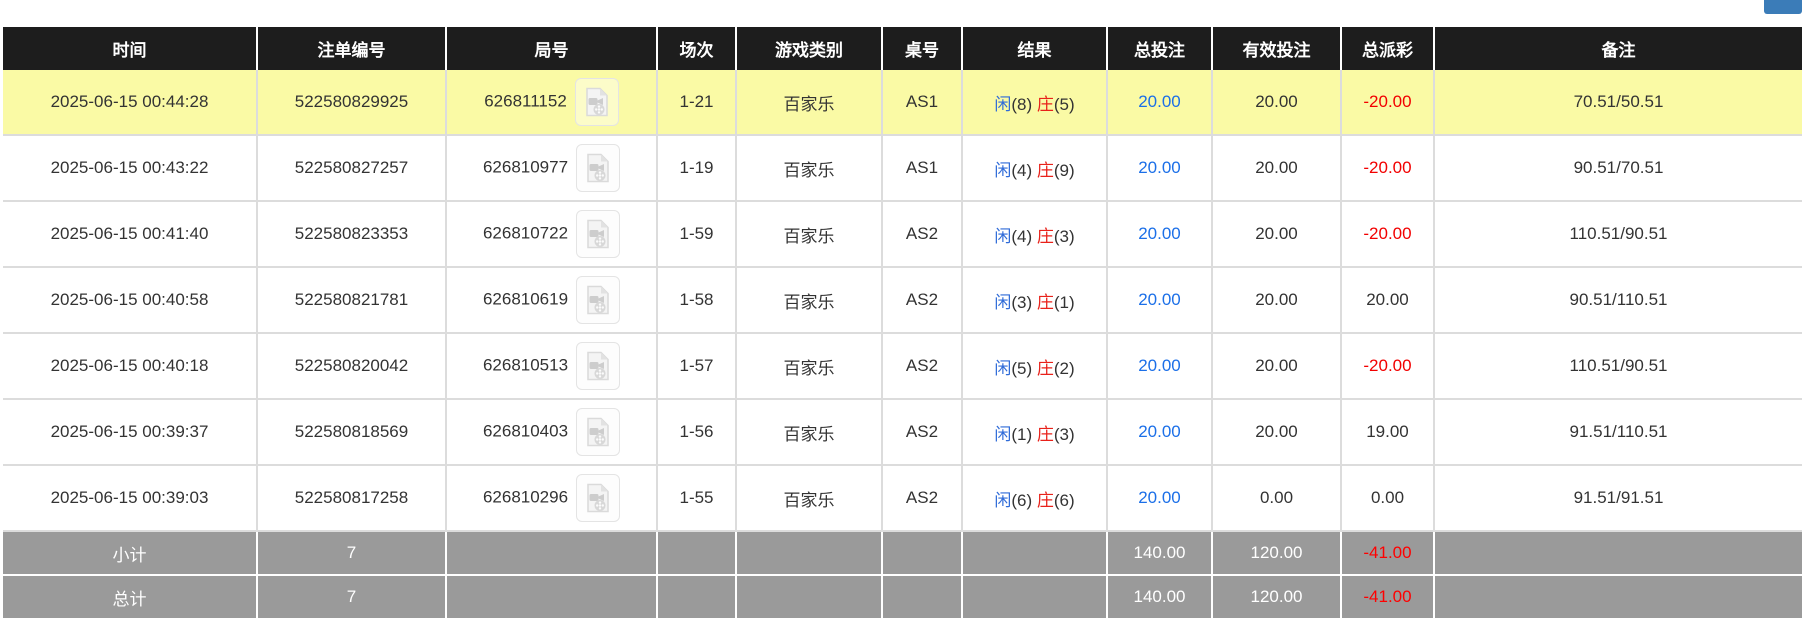 The width and height of the screenshot is (1802, 622). I want to click on result-player-value: (3), so click(1022, 302).